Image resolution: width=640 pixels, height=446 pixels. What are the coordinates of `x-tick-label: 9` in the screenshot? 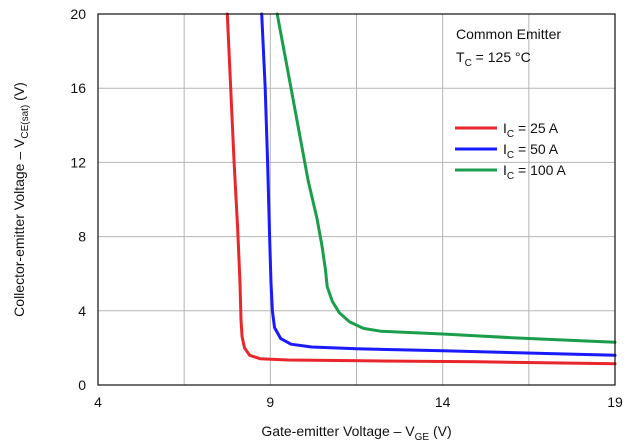 It's located at (270, 402).